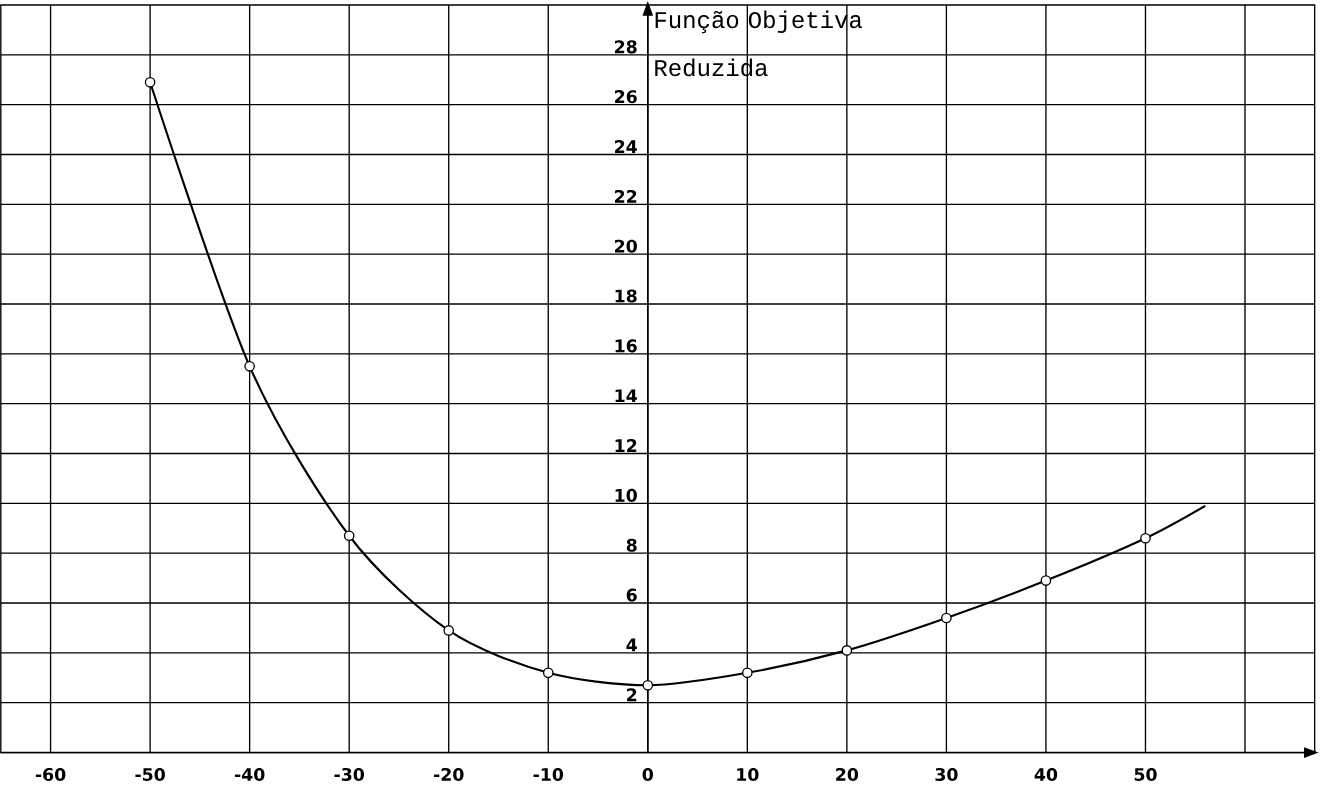 This screenshot has width=1329, height=791. What do you see at coordinates (626, 495) in the screenshot?
I see `y-tick-label: 10` at bounding box center [626, 495].